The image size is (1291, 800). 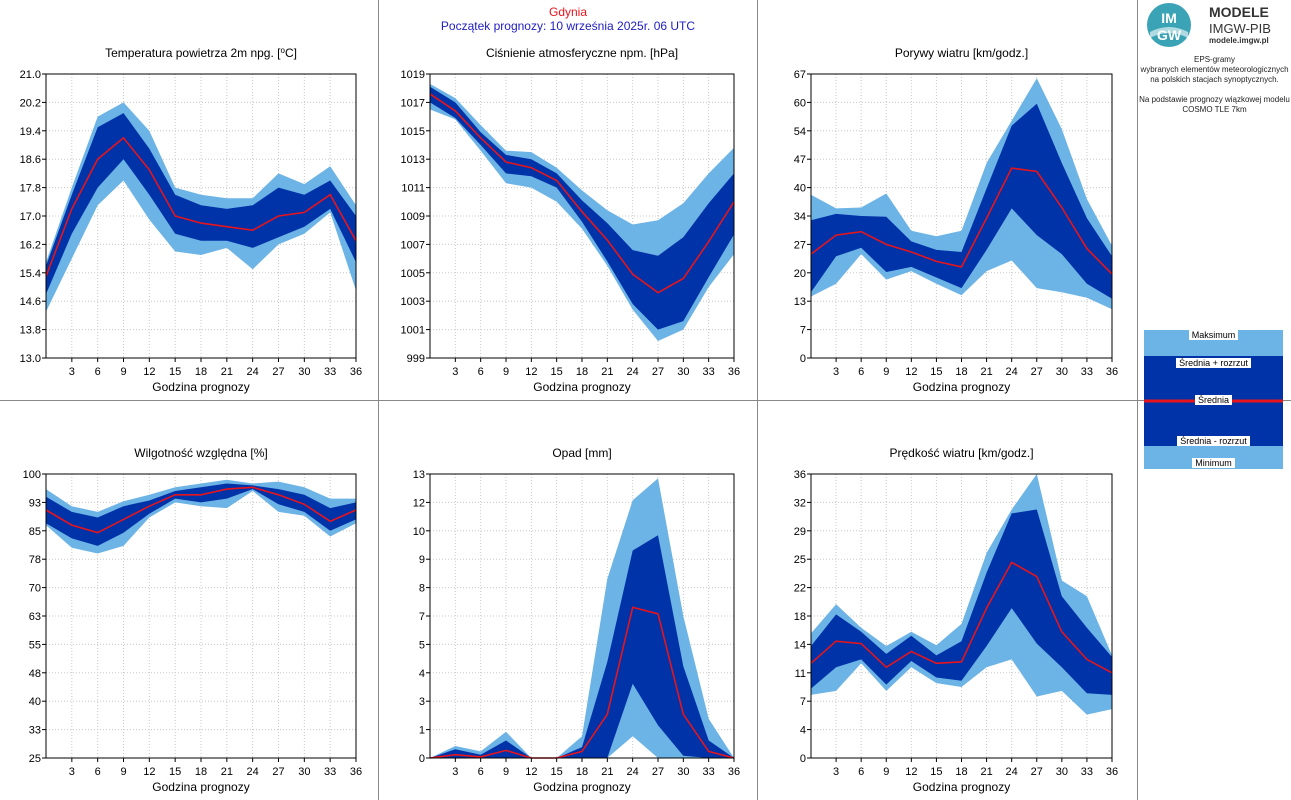 What do you see at coordinates (35, 617) in the screenshot?
I see `y-tick-label: 63` at bounding box center [35, 617].